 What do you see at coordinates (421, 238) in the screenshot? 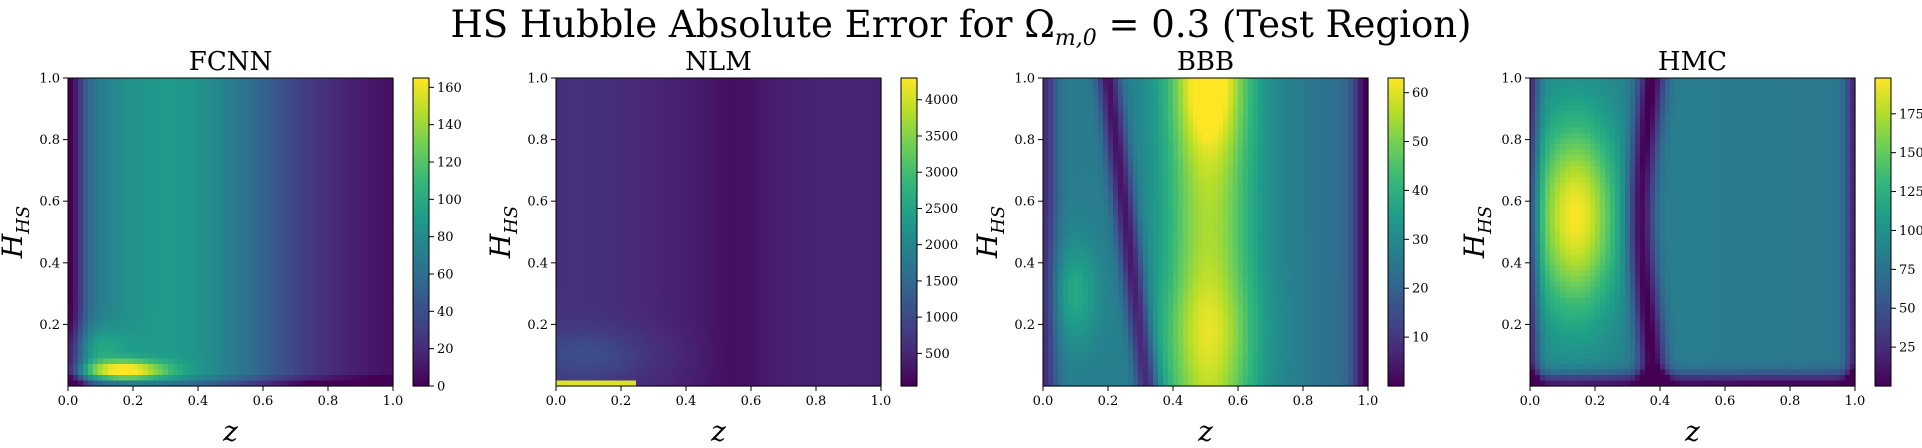
I see `colorbar-swatch` at bounding box center [421, 238].